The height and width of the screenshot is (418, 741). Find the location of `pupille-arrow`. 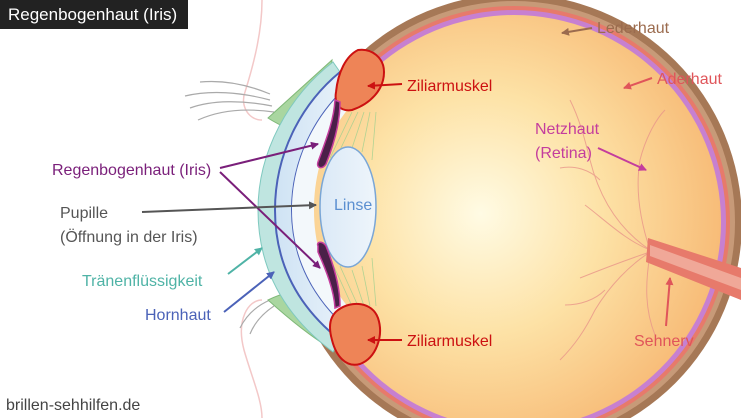

pupille-arrow is located at coordinates (229, 207).